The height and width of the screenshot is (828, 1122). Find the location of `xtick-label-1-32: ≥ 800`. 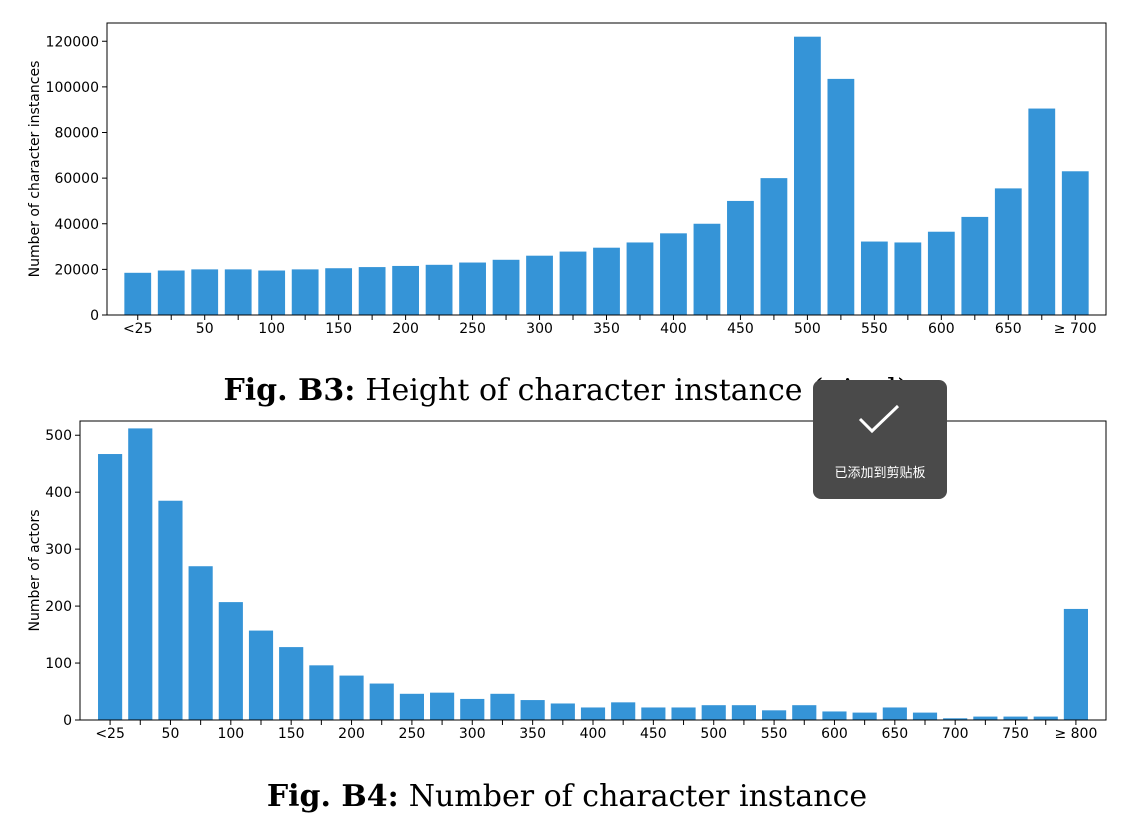

xtick-label-1-32: ≥ 800 is located at coordinates (1075, 734).